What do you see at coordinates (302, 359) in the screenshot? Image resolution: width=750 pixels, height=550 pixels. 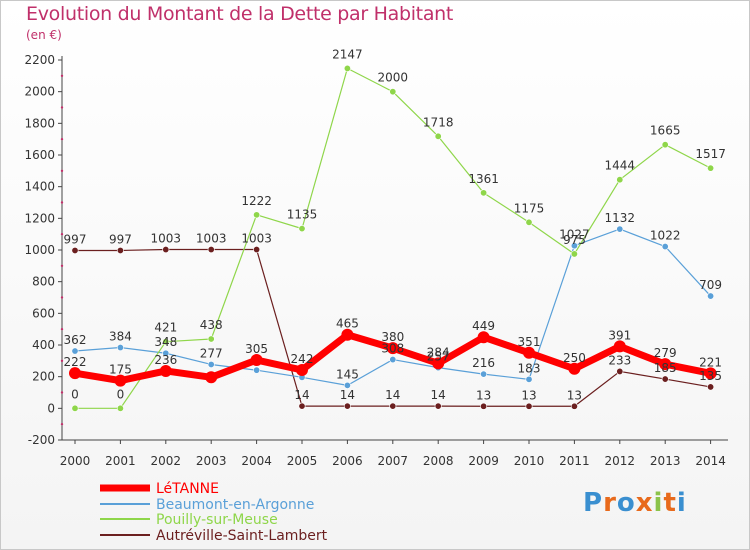 I see `data-label: 242` at bounding box center [302, 359].